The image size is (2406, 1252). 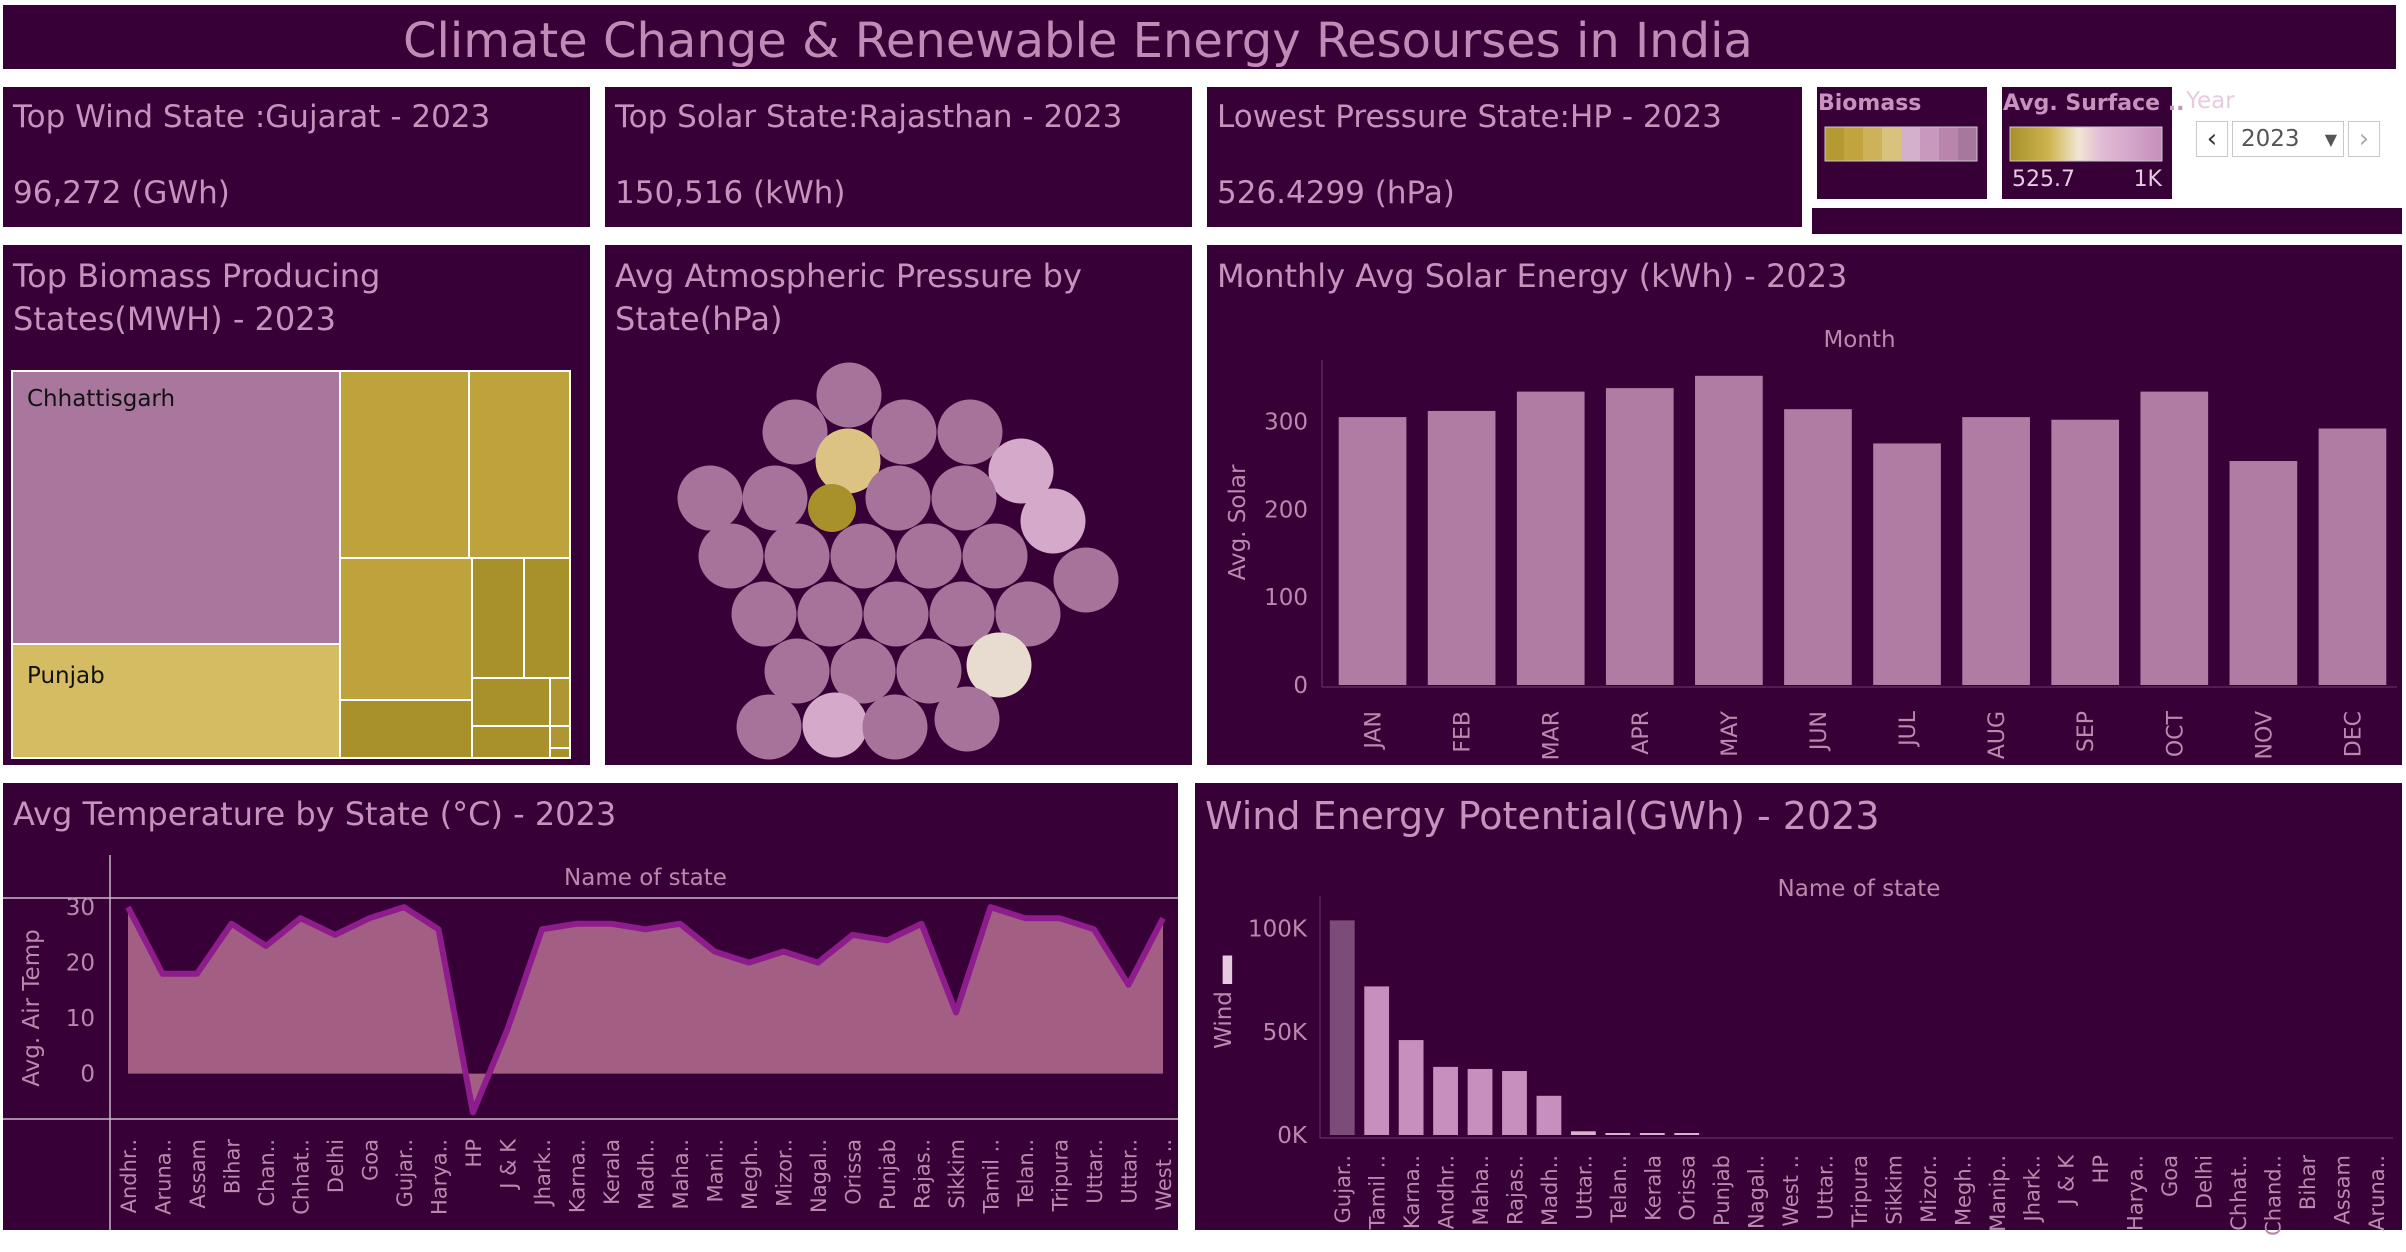 What do you see at coordinates (1584, 1187) in the screenshot?
I see `wind-xtick: Uttar..` at bounding box center [1584, 1187].